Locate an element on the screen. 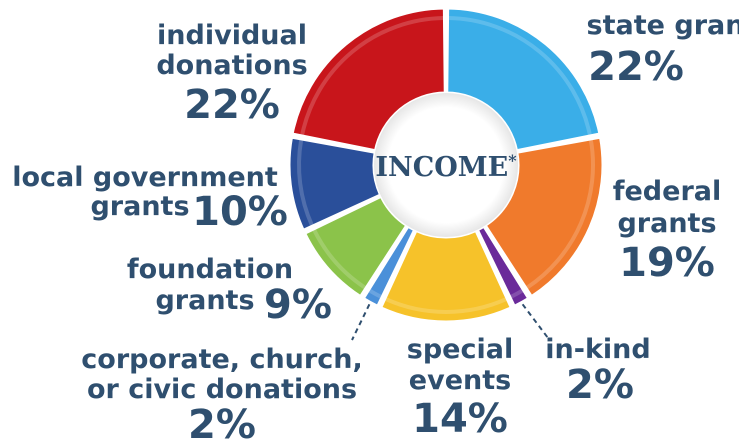 The height and width of the screenshot is (442, 739). center-label-asterisk: * is located at coordinates (512, 160).